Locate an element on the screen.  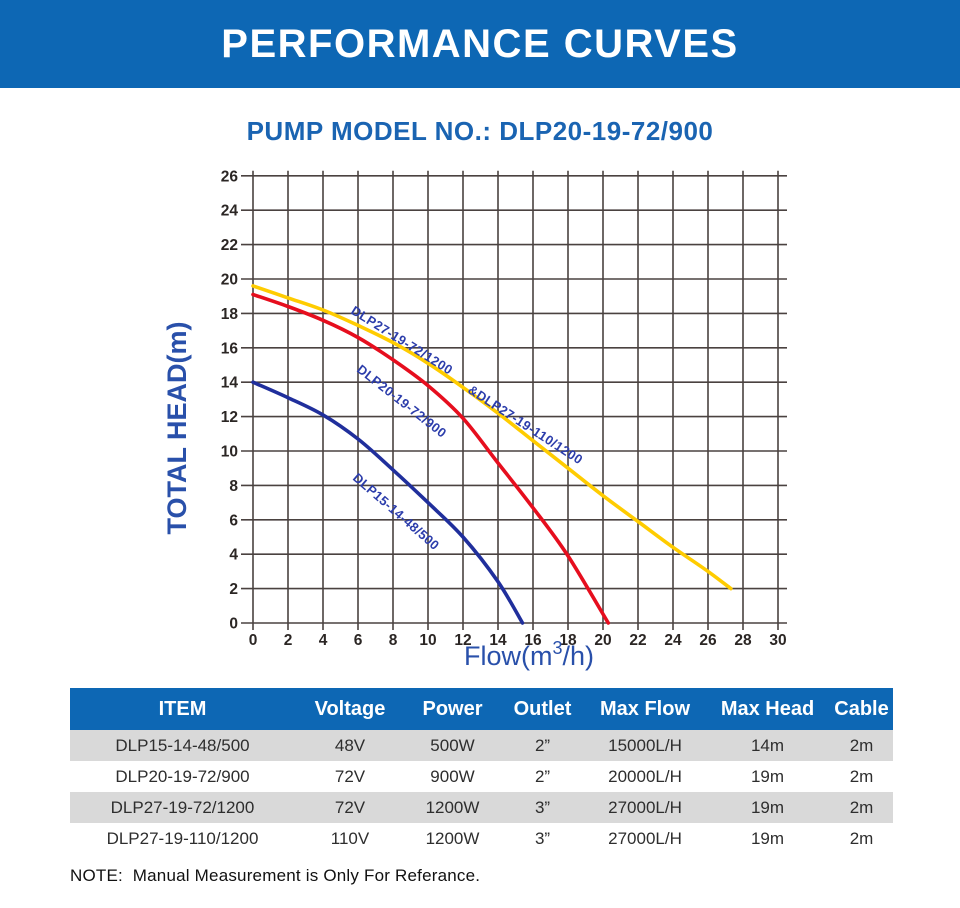
x-tick-label: 18 is located at coordinates (568, 640).